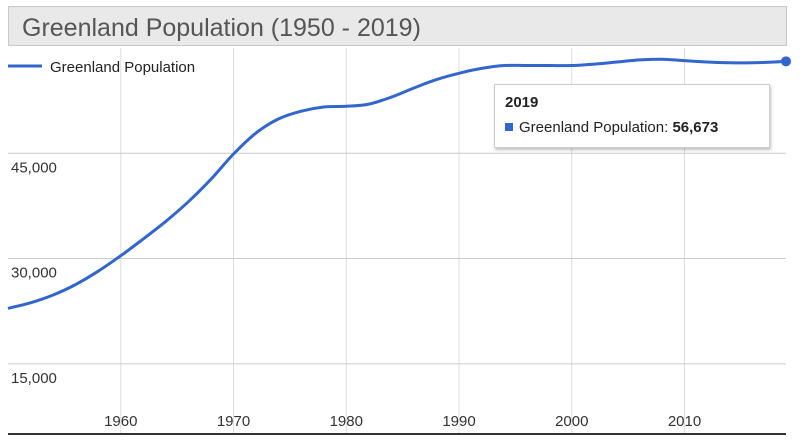  Describe the element at coordinates (509, 127) in the screenshot. I see `tooltip-series-swatch` at that location.